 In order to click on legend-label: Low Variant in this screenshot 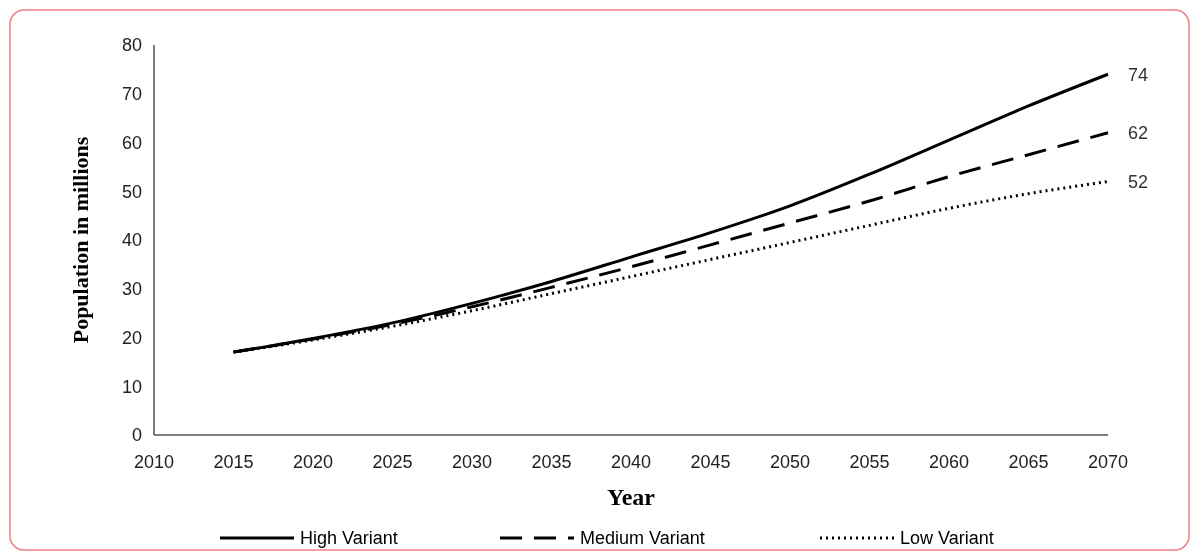, I will do `click(947, 538)`.